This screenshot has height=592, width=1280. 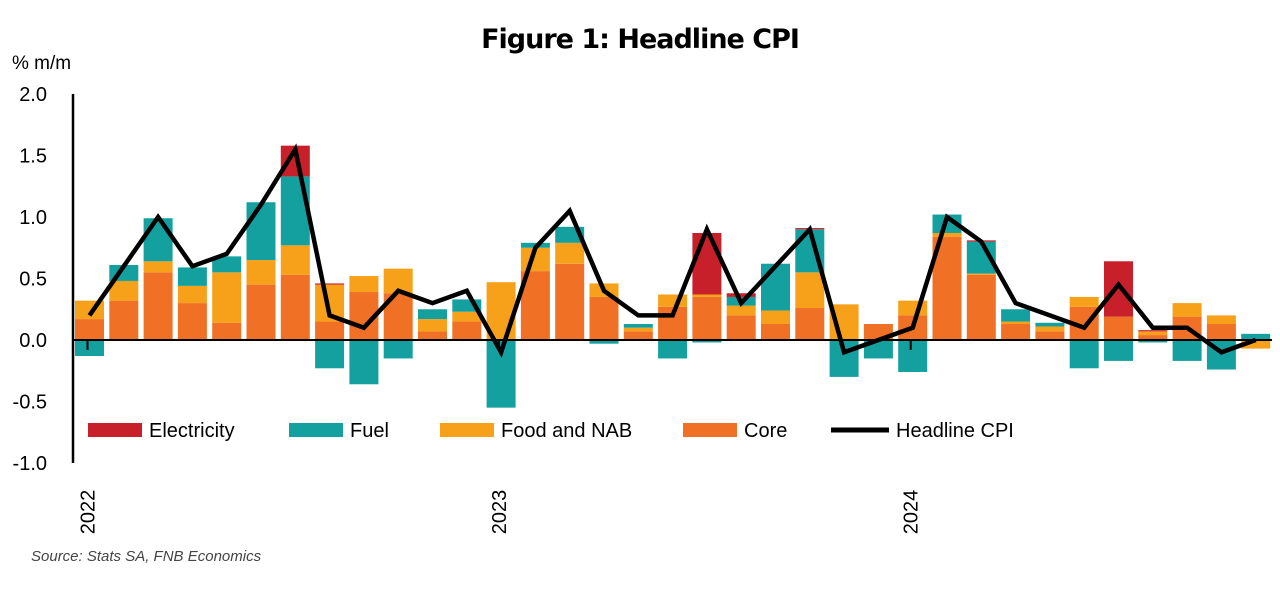 I want to click on y-tick-label: -0.5, so click(x=30, y=403).